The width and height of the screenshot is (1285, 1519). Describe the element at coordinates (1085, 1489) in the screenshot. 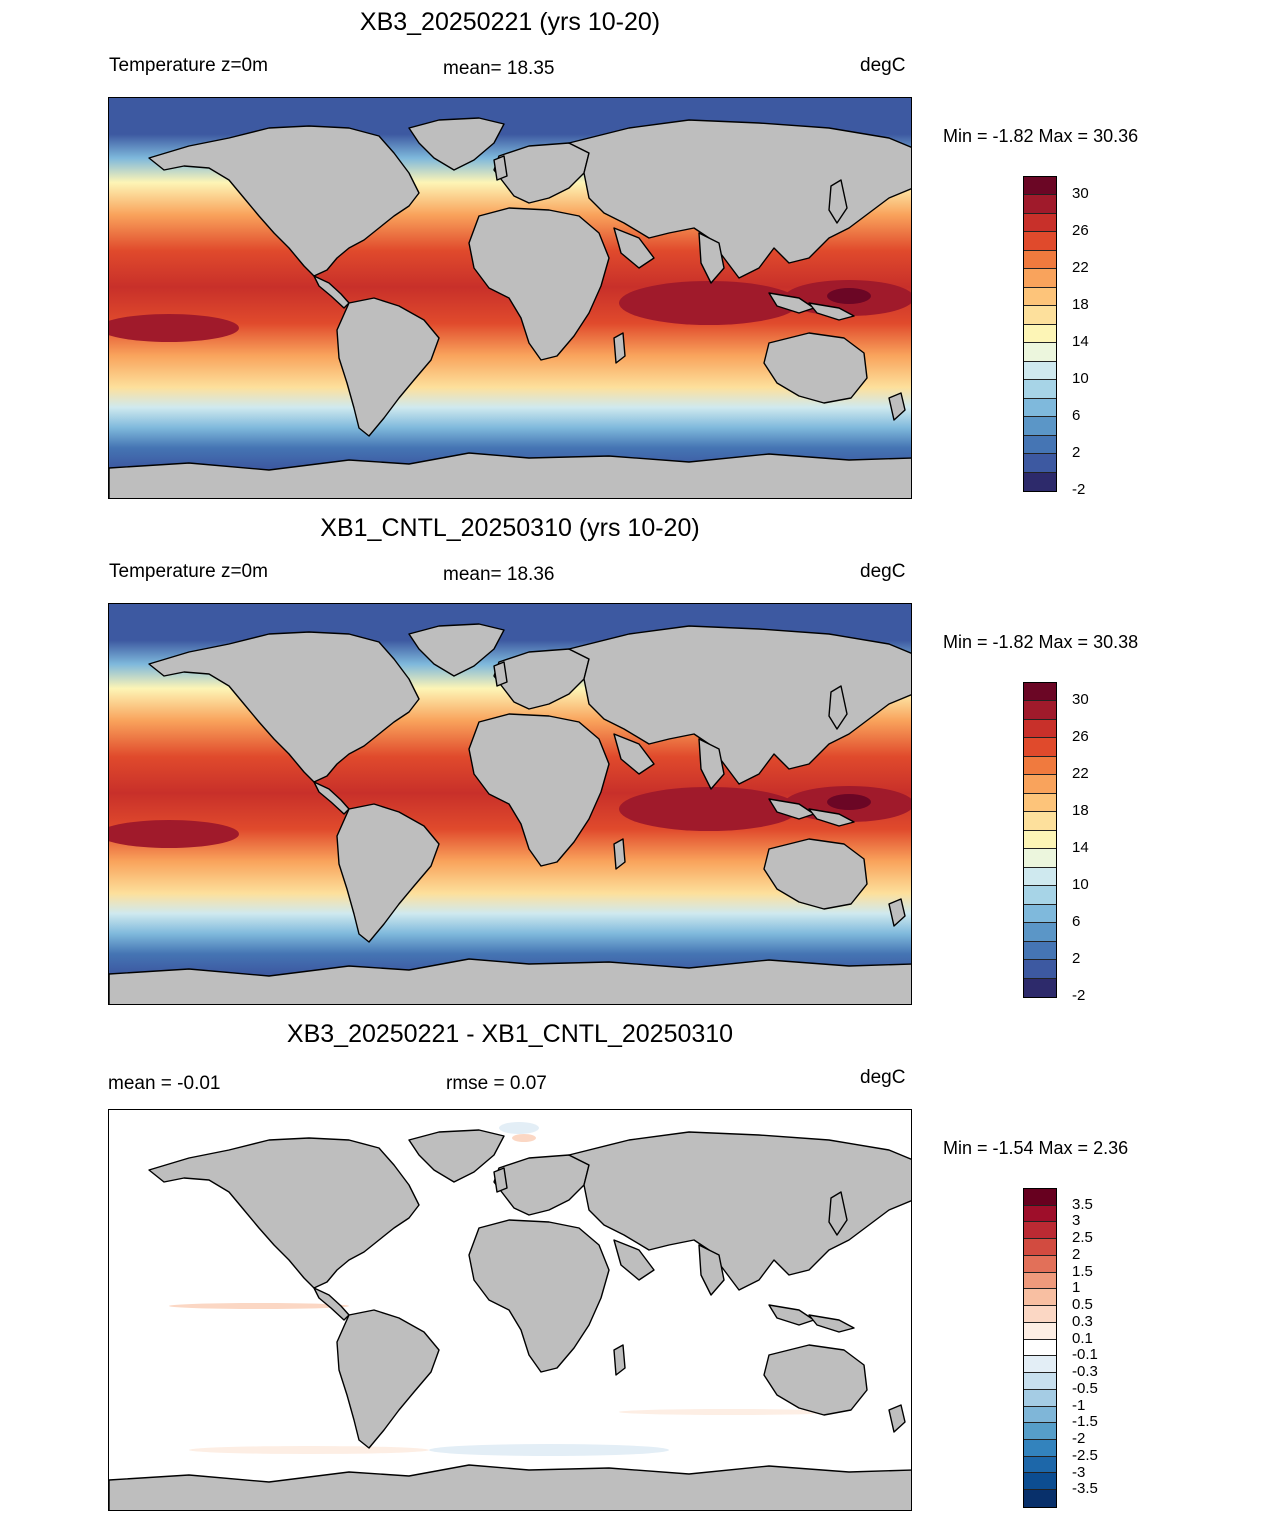

I see `colorbar-tick-label: -3.5` at that location.